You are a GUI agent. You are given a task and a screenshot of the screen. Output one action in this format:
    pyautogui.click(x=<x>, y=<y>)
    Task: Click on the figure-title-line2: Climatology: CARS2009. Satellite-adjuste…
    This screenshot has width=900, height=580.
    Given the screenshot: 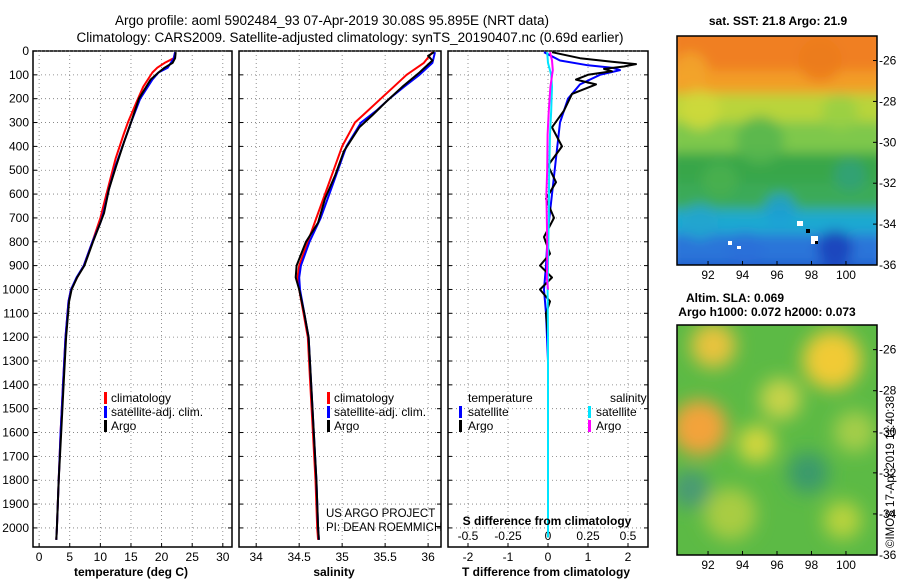 What is the action you would take?
    pyautogui.click(x=349, y=37)
    